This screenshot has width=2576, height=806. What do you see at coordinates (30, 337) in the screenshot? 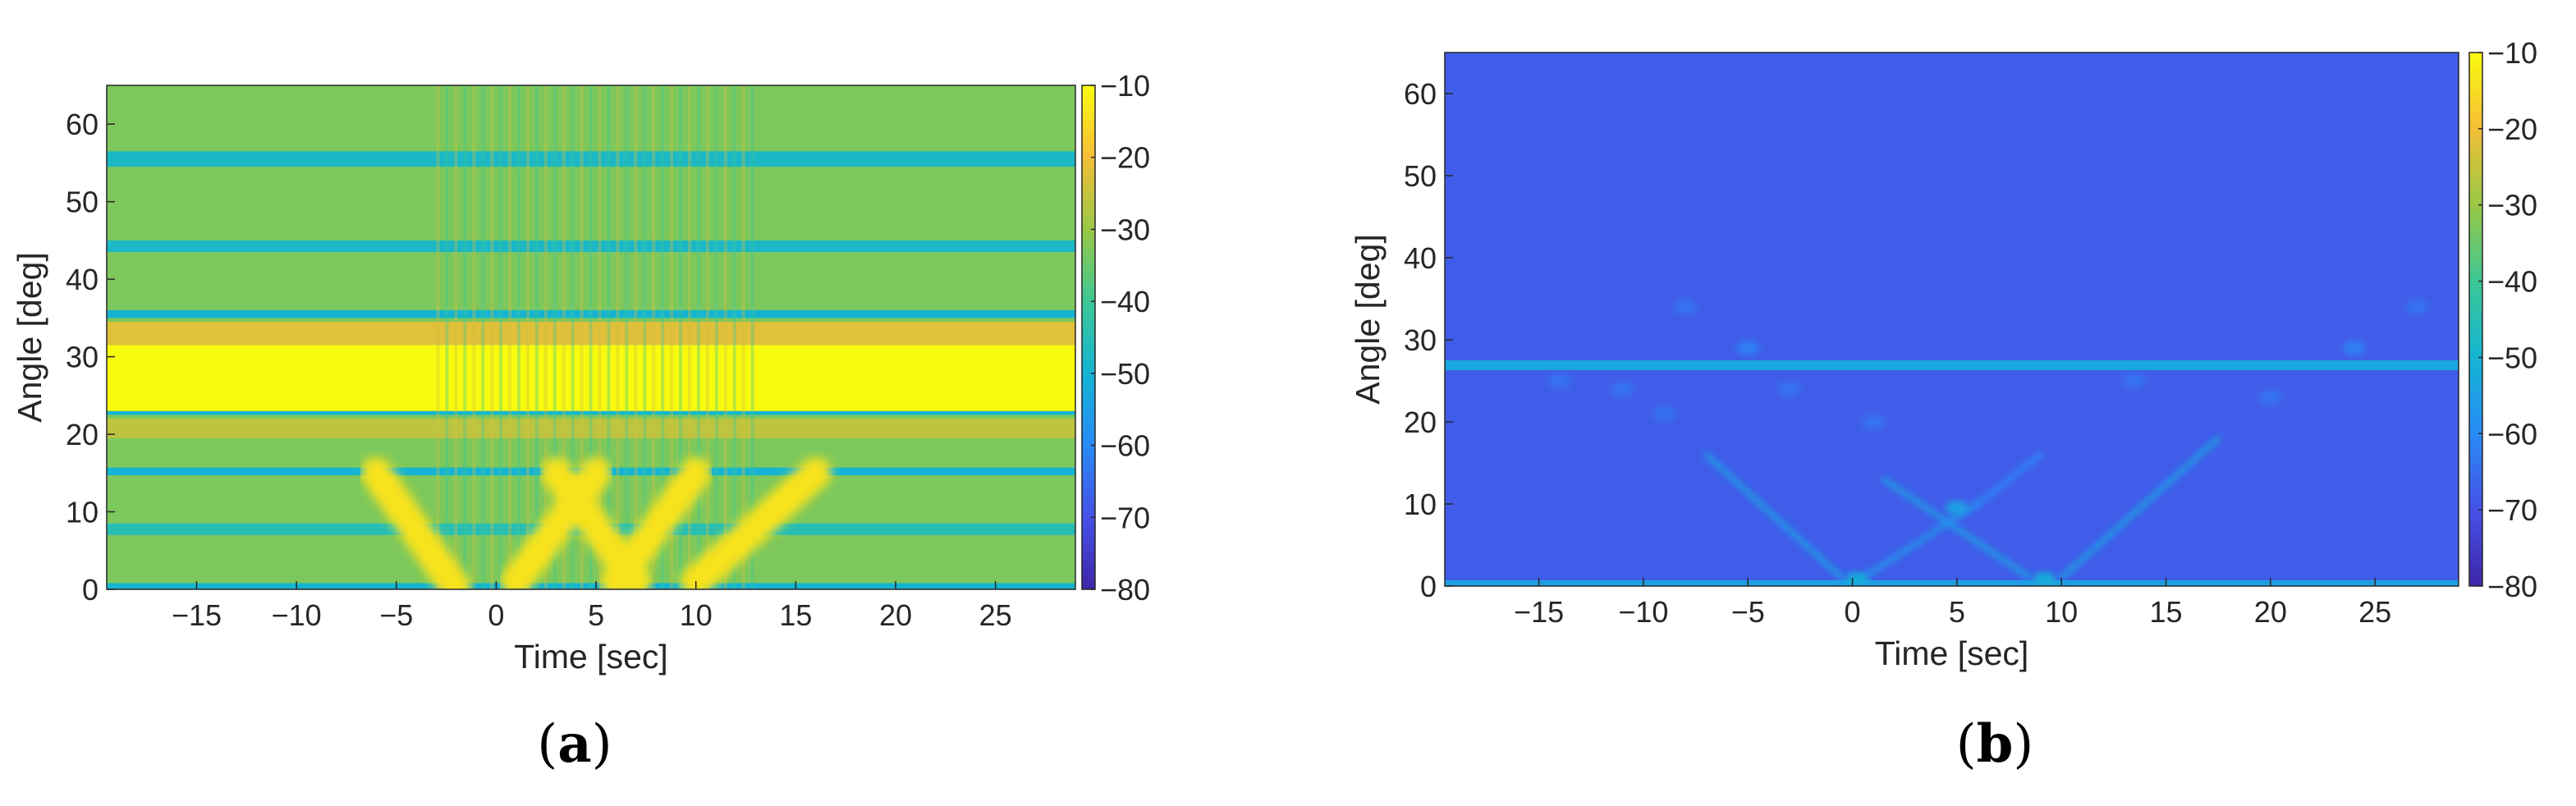
I see `y-axis-label: Angle [deg]` at bounding box center [30, 337].